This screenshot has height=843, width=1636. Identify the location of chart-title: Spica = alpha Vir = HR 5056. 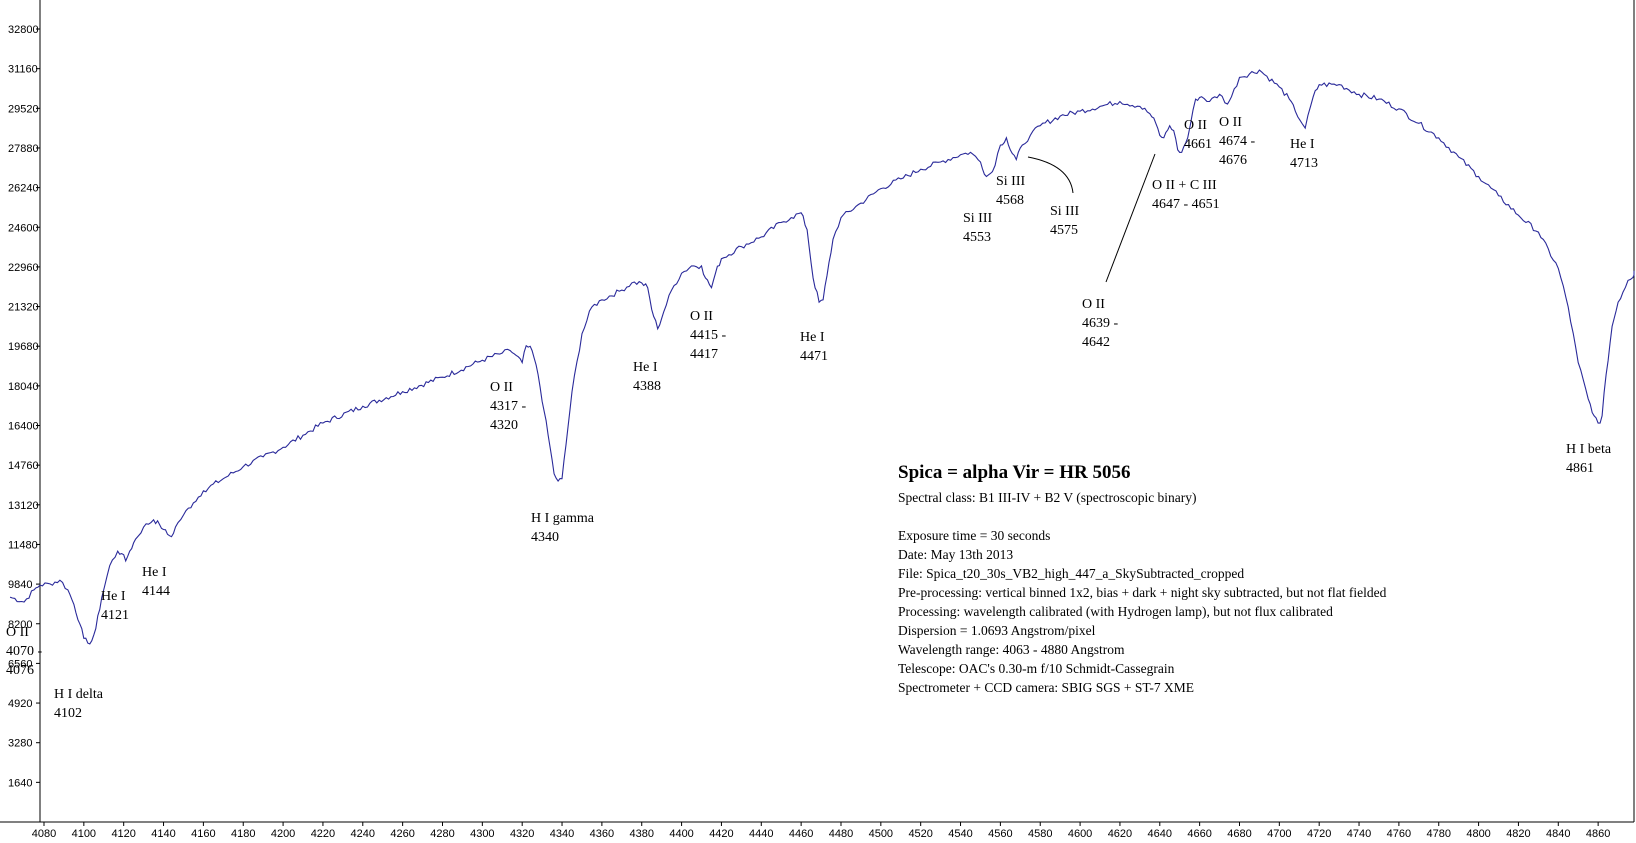
(1014, 472).